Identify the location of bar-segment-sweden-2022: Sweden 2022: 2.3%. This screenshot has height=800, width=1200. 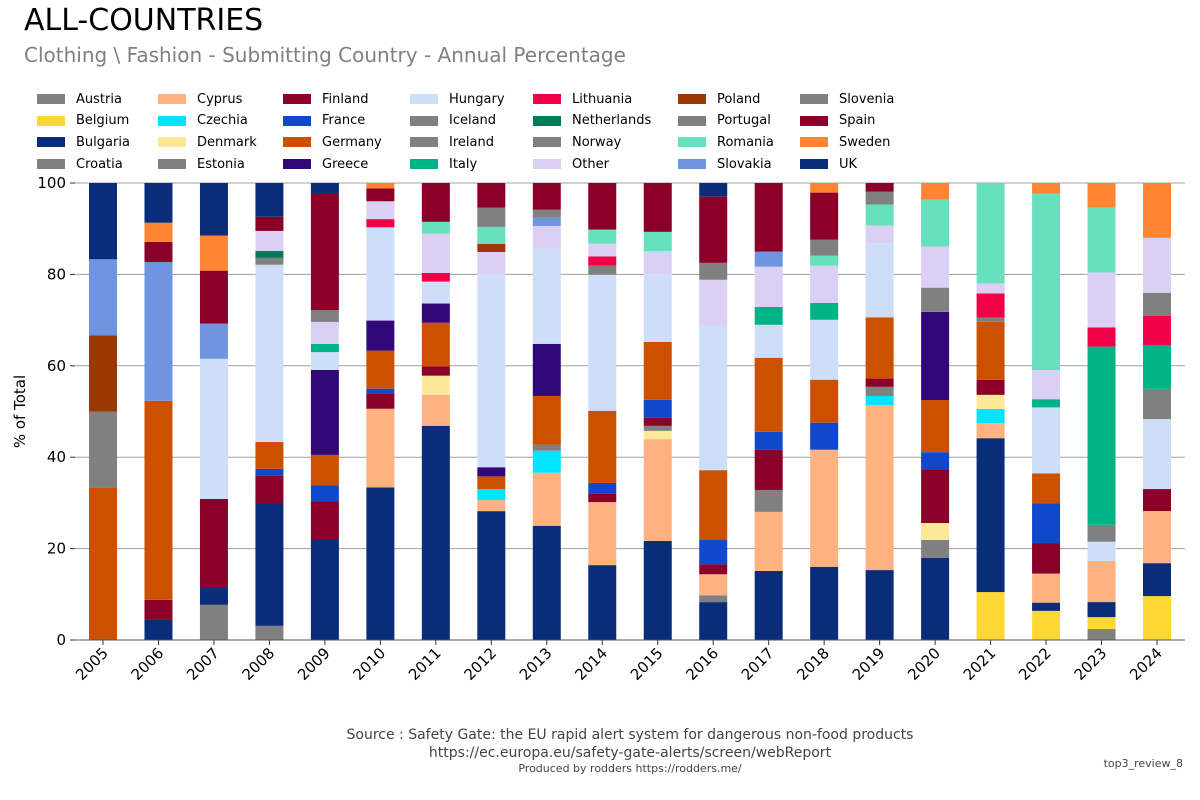
(1046, 188).